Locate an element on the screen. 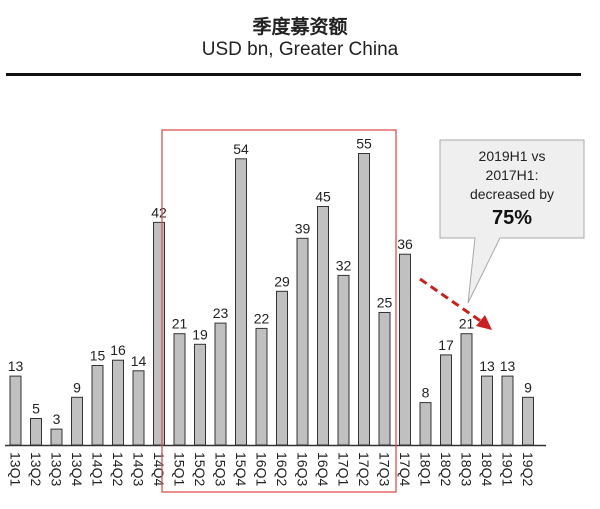  bar-18Q4 is located at coordinates (487, 410).